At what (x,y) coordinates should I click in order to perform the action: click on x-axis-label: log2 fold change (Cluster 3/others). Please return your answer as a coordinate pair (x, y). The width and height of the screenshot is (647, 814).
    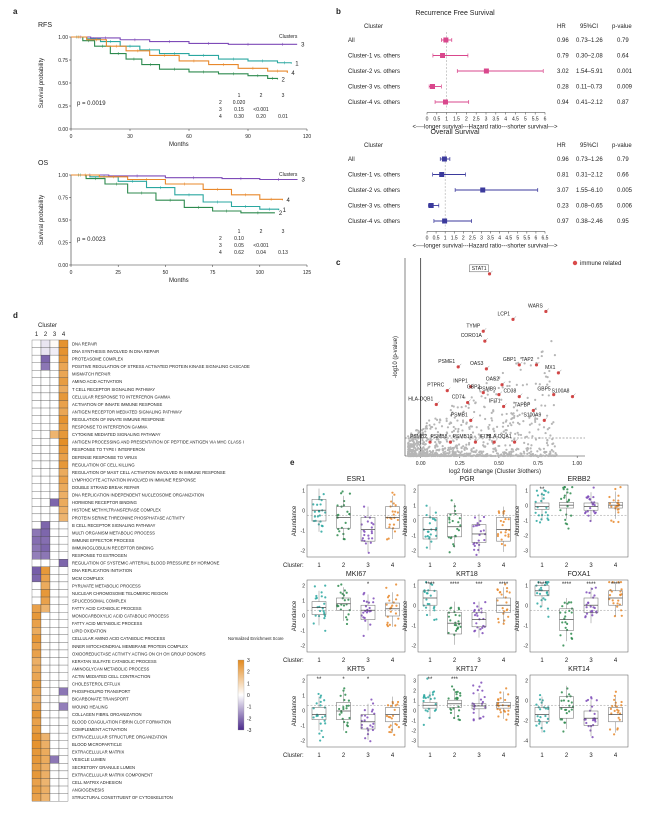
    Looking at the image, I should click on (495, 472).